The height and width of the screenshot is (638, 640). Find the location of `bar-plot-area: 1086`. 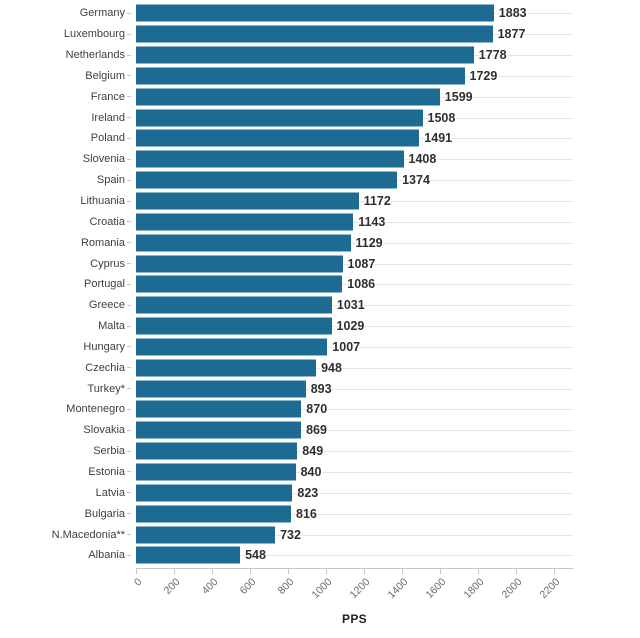

bar-plot-area: 1086 is located at coordinates (354, 284).